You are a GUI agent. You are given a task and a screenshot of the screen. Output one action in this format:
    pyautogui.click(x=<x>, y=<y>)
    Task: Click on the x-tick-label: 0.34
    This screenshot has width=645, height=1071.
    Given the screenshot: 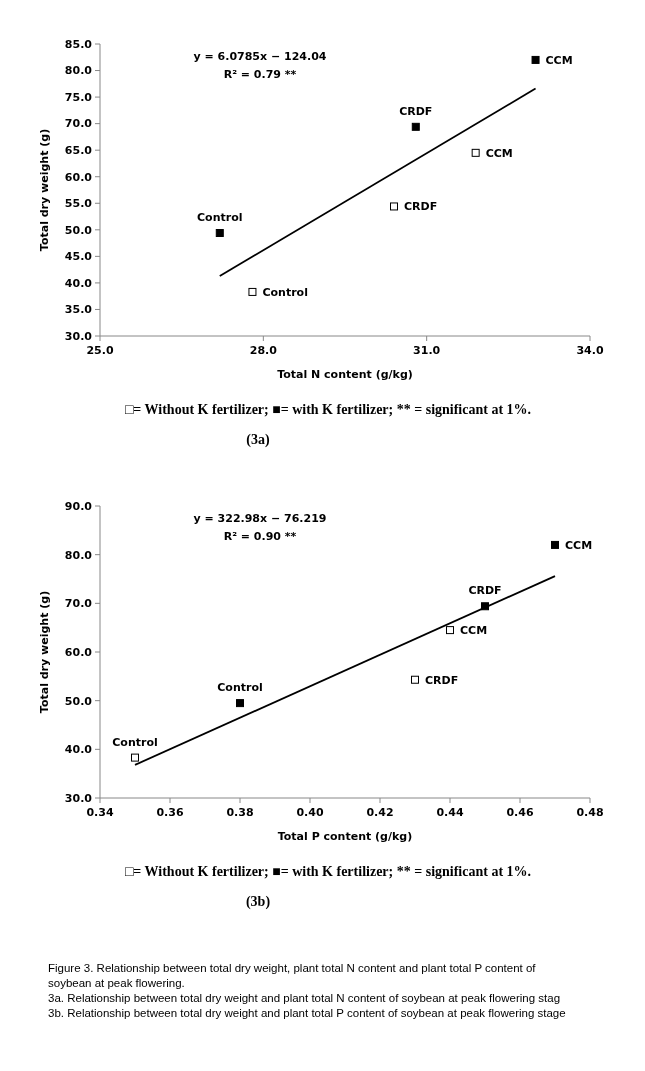 What is the action you would take?
    pyautogui.click(x=100, y=812)
    